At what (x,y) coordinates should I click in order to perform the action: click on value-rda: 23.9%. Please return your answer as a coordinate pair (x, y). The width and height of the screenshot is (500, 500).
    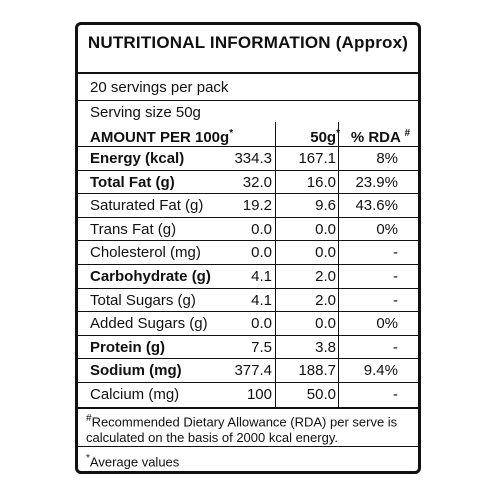
    Looking at the image, I should click on (376, 182).